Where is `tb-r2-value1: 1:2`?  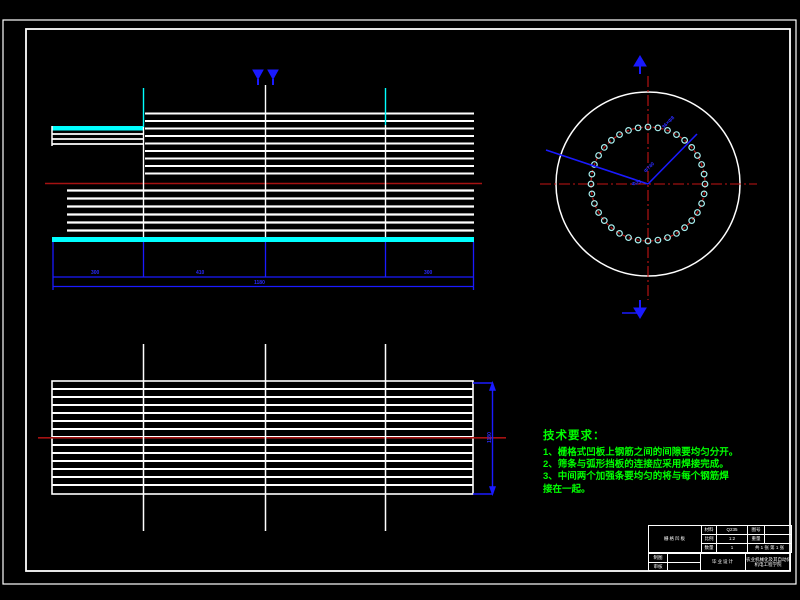
tb-r2-value1: 1:2 is located at coordinates (732, 539).